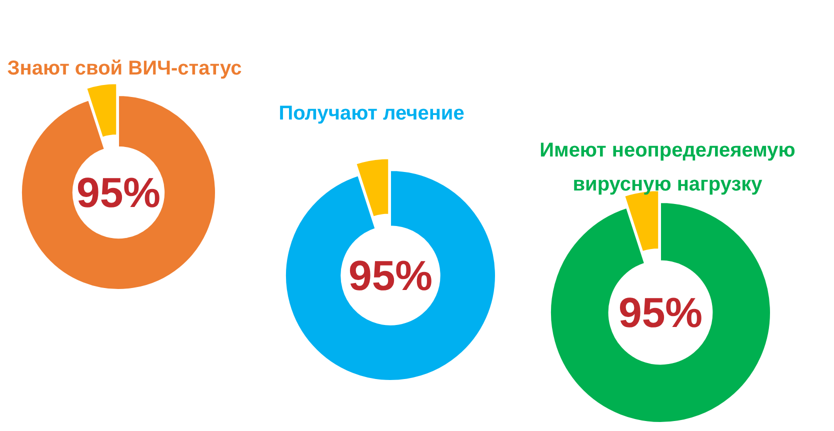 The width and height of the screenshot is (834, 431). Describe the element at coordinates (371, 113) in the screenshot. I see `chart-title: Получают лечение` at that location.